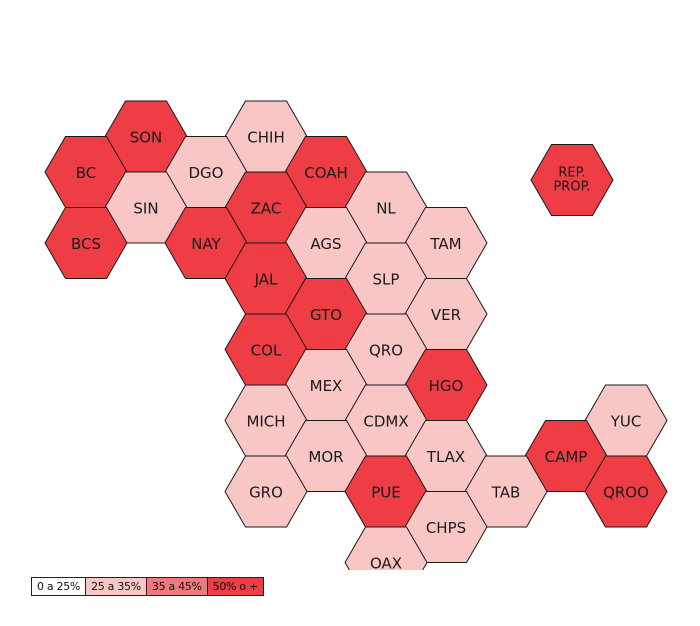 Image resolution: width=700 pixels, height=626 pixels. I want to click on hex-bc: BC, so click(86, 172).